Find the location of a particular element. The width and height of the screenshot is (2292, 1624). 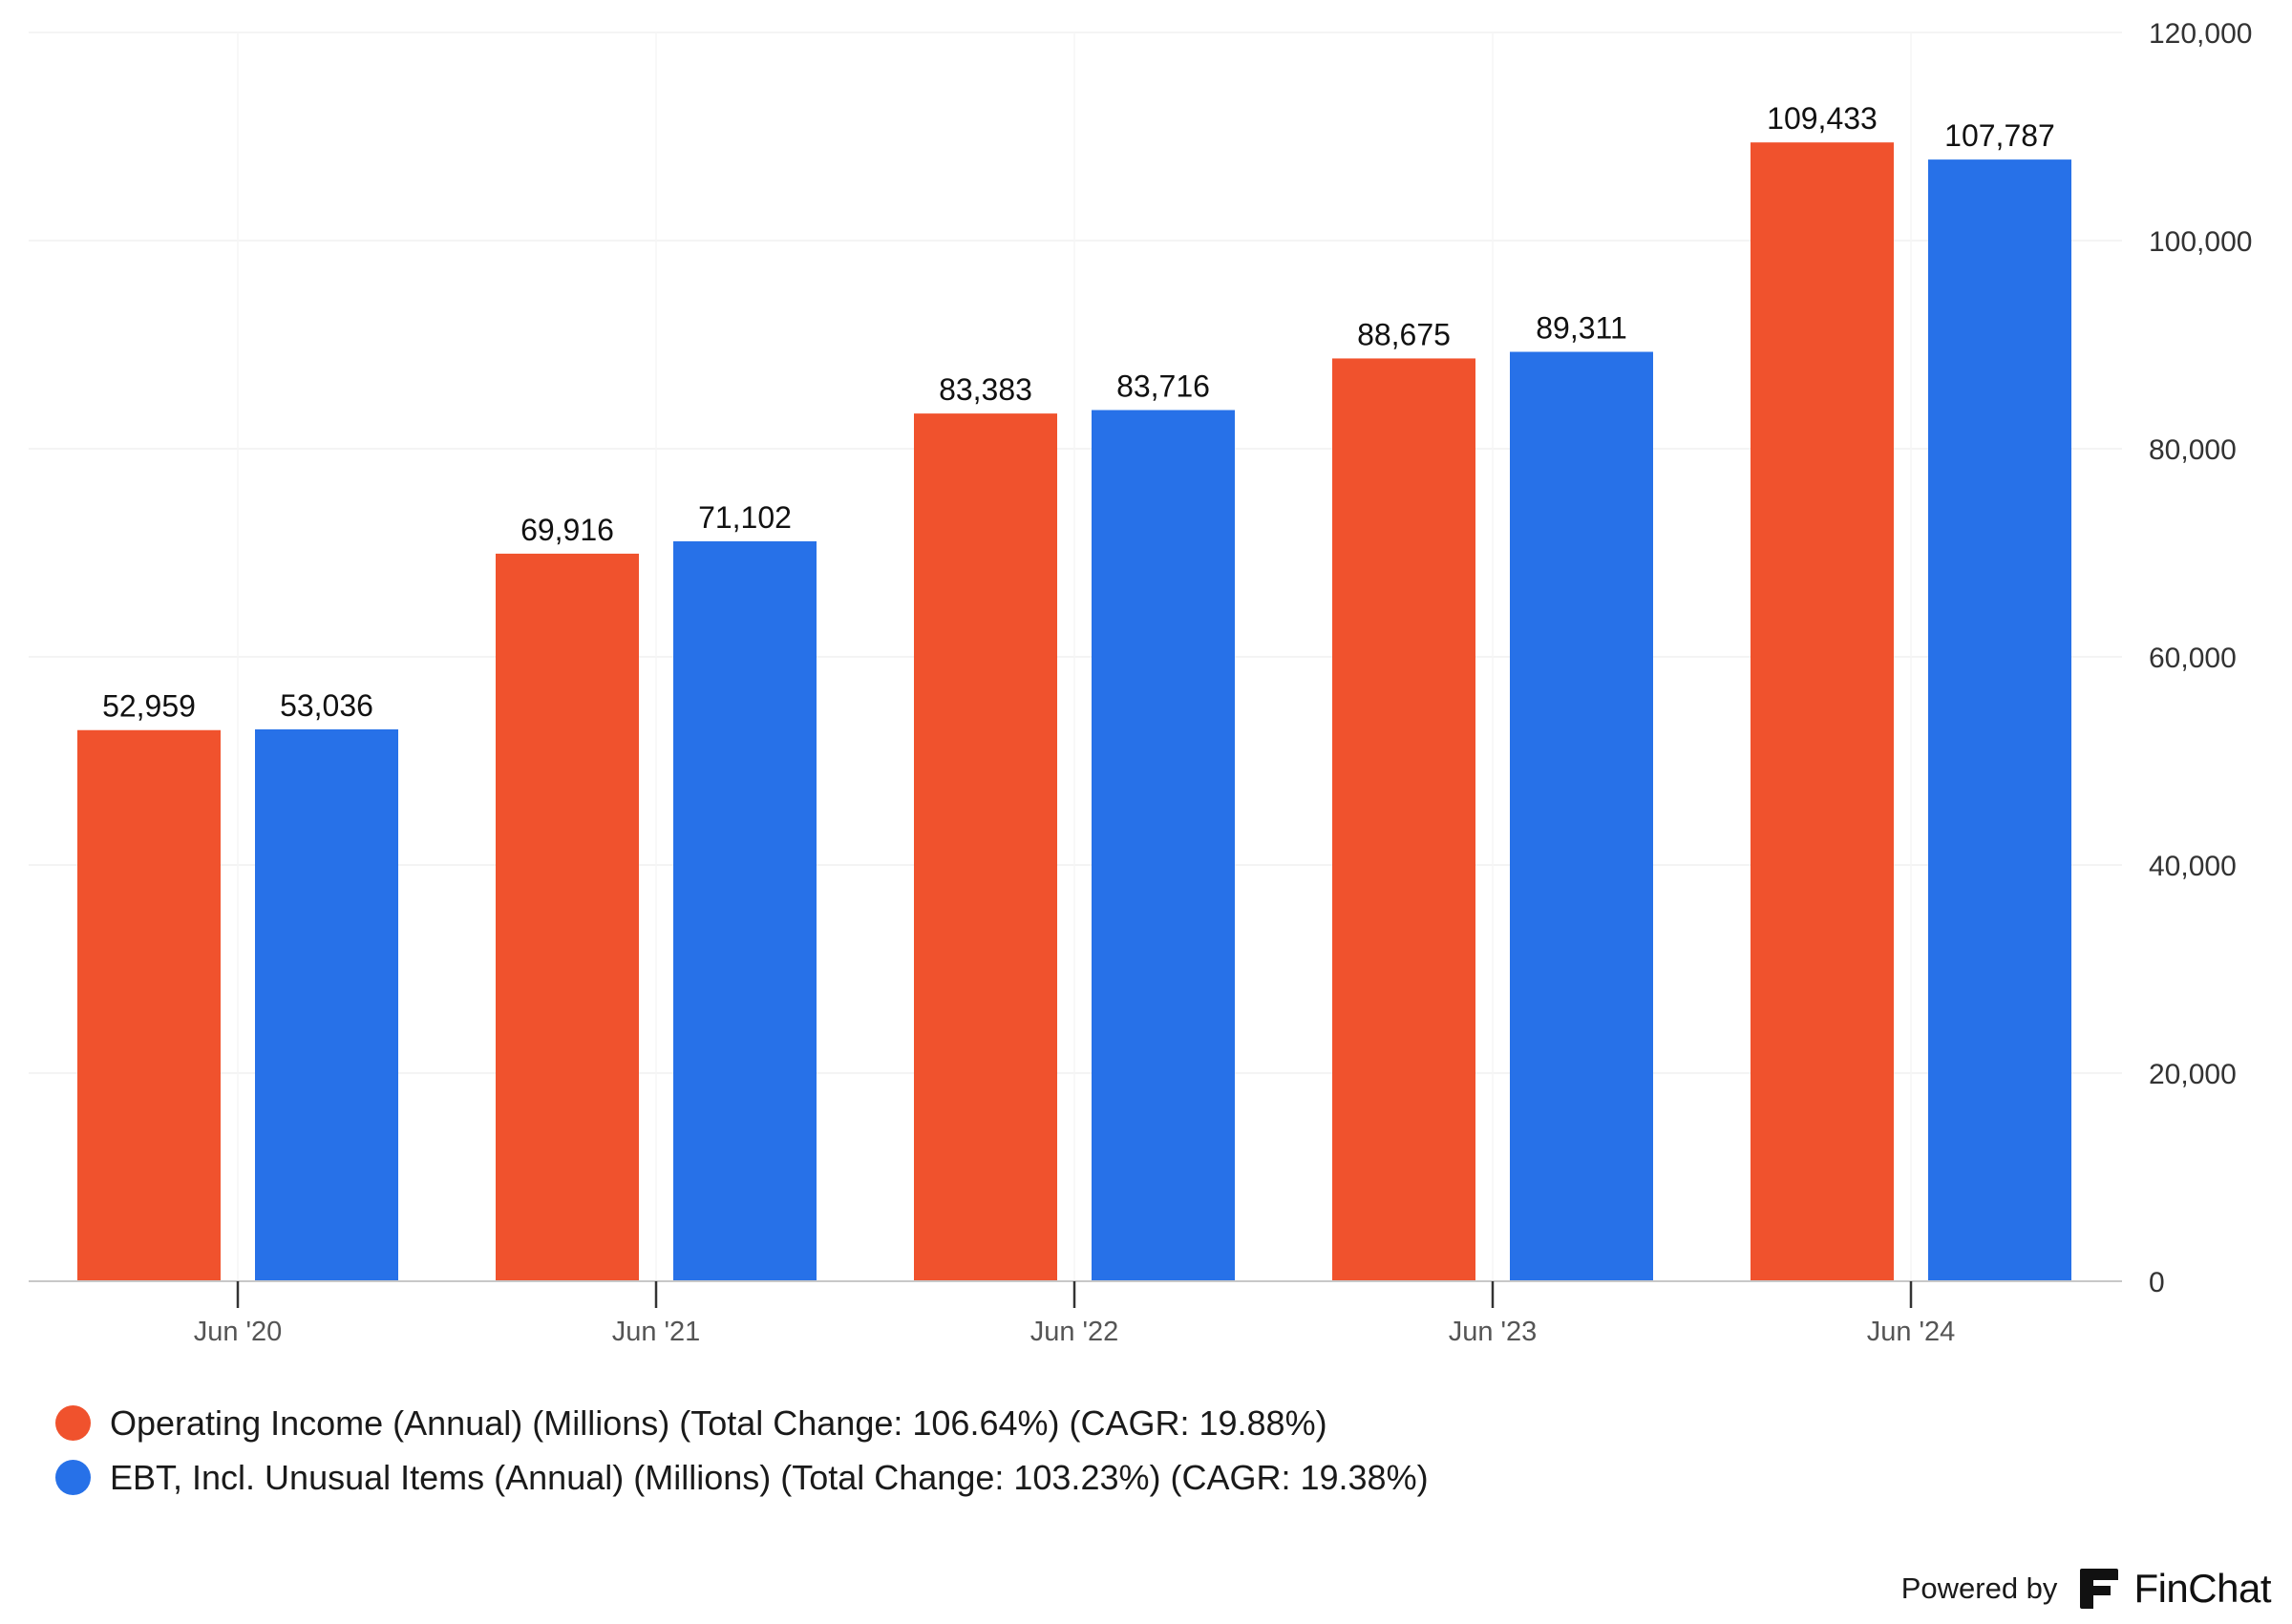

finchat-logo: FinChat is located at coordinates (2174, 1589).